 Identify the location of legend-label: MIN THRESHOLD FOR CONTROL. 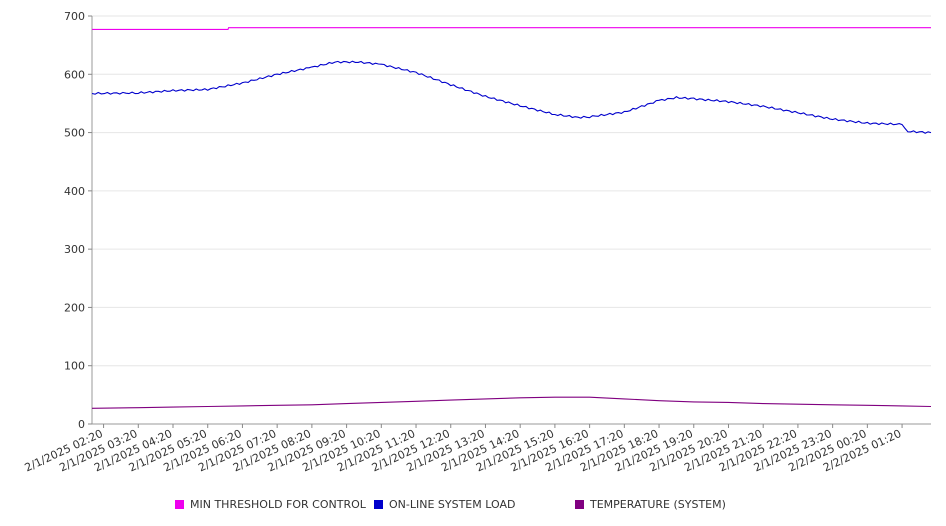
(278, 504).